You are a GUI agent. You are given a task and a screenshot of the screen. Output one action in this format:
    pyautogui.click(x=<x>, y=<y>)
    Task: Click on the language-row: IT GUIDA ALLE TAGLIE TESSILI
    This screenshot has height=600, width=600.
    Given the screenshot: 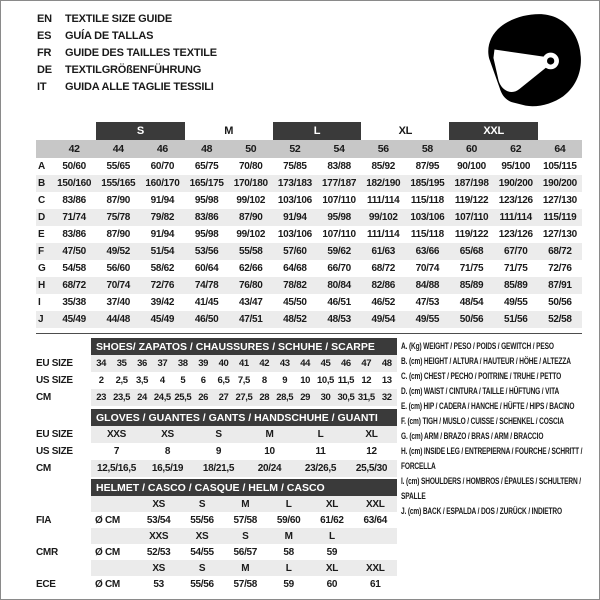 What is the action you would take?
    pyautogui.click(x=127, y=87)
    